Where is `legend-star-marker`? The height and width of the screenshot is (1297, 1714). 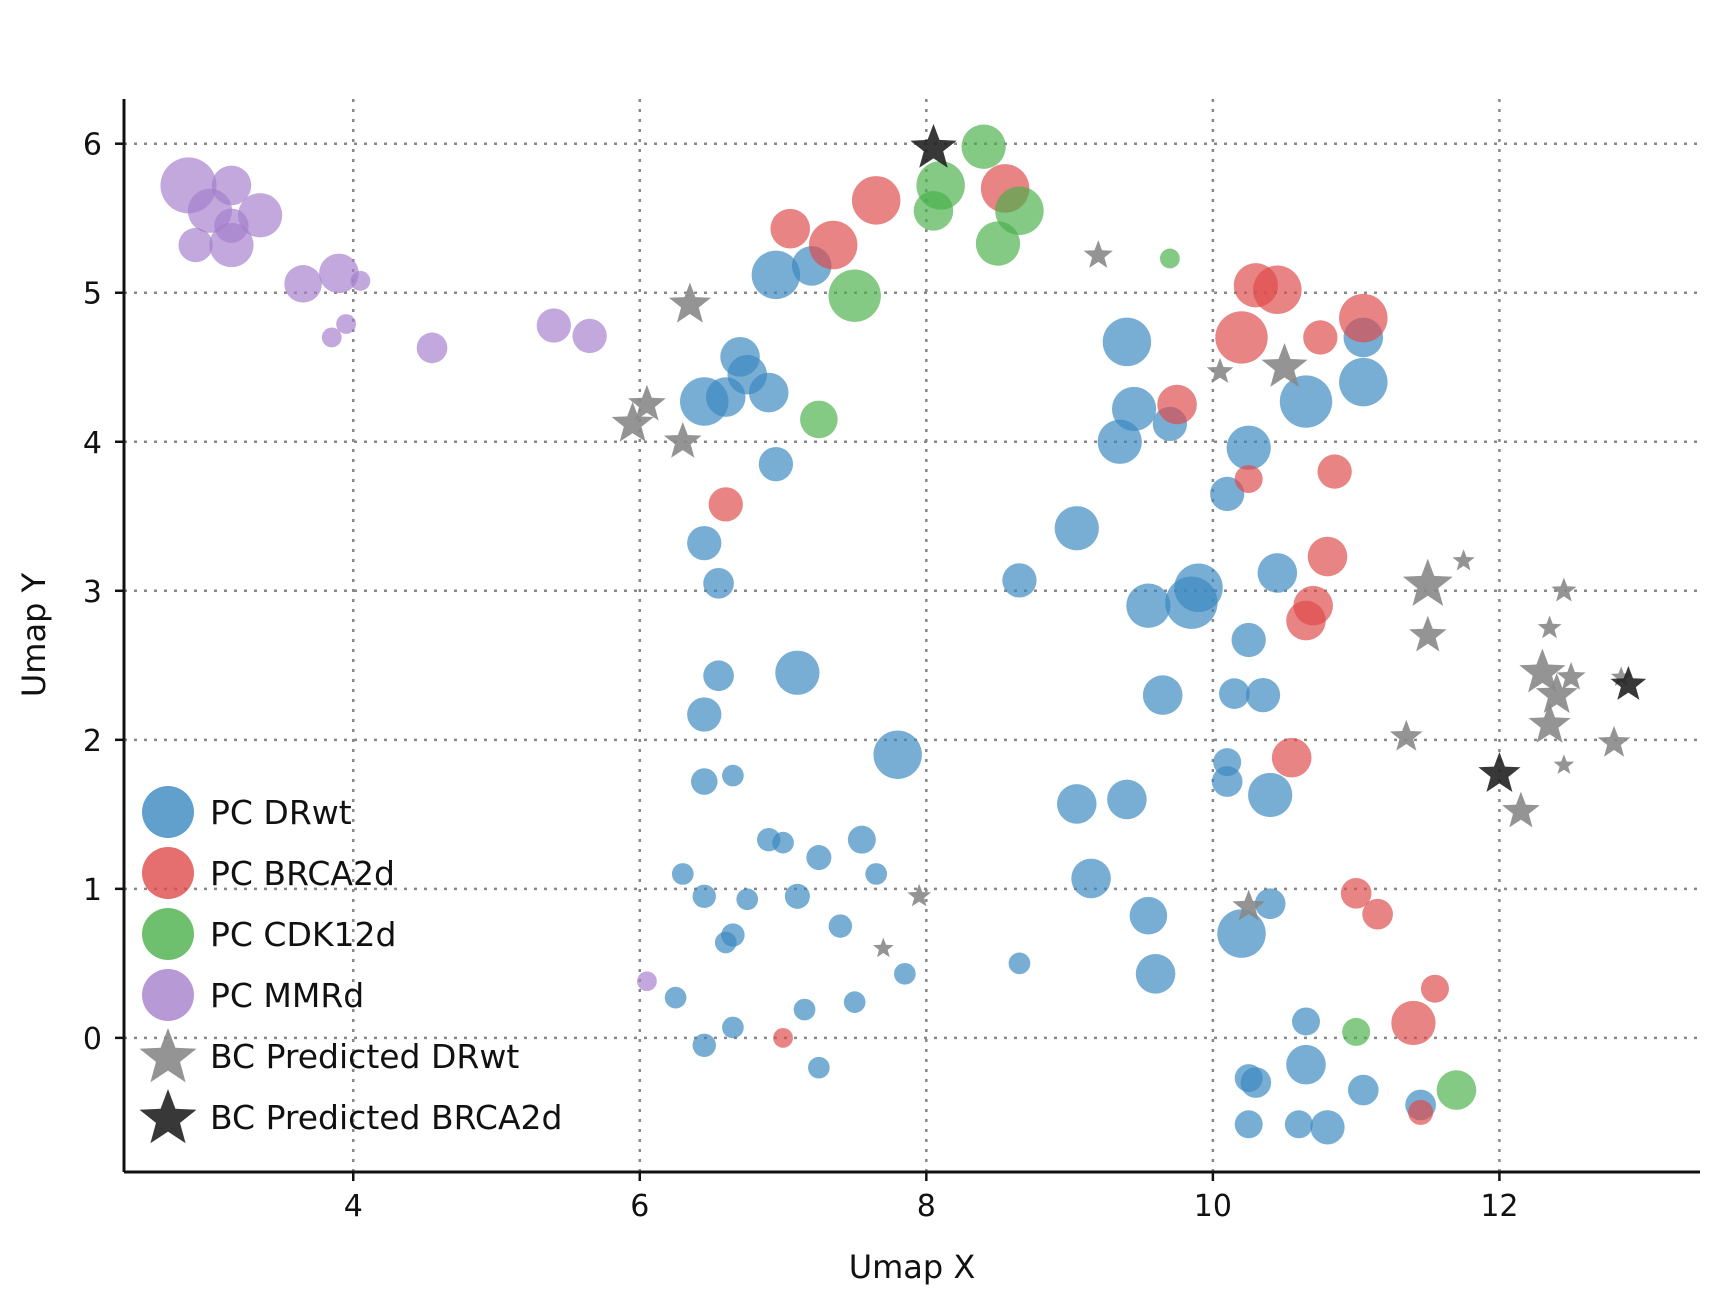 legend-star-marker is located at coordinates (168, 1055).